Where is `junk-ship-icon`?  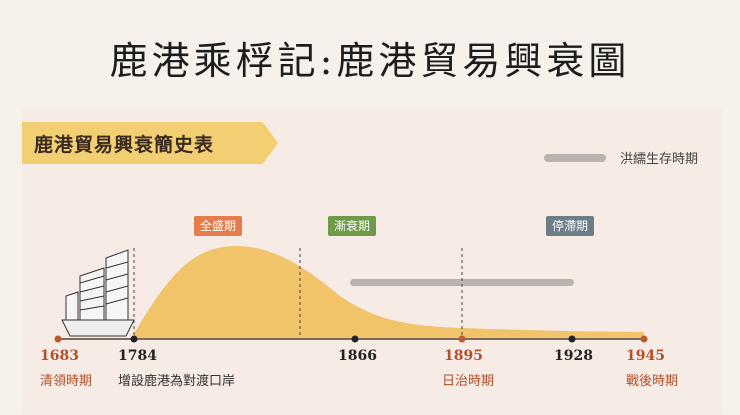 junk-ship-icon is located at coordinates (98, 293).